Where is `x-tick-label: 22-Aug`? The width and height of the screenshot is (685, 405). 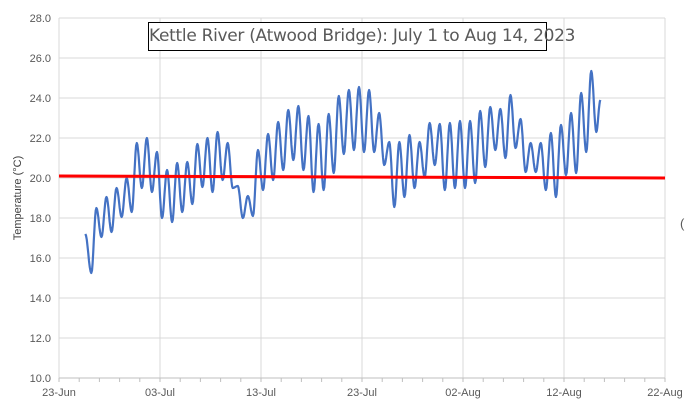
x-tick-label: 22-Aug is located at coordinates (664, 393).